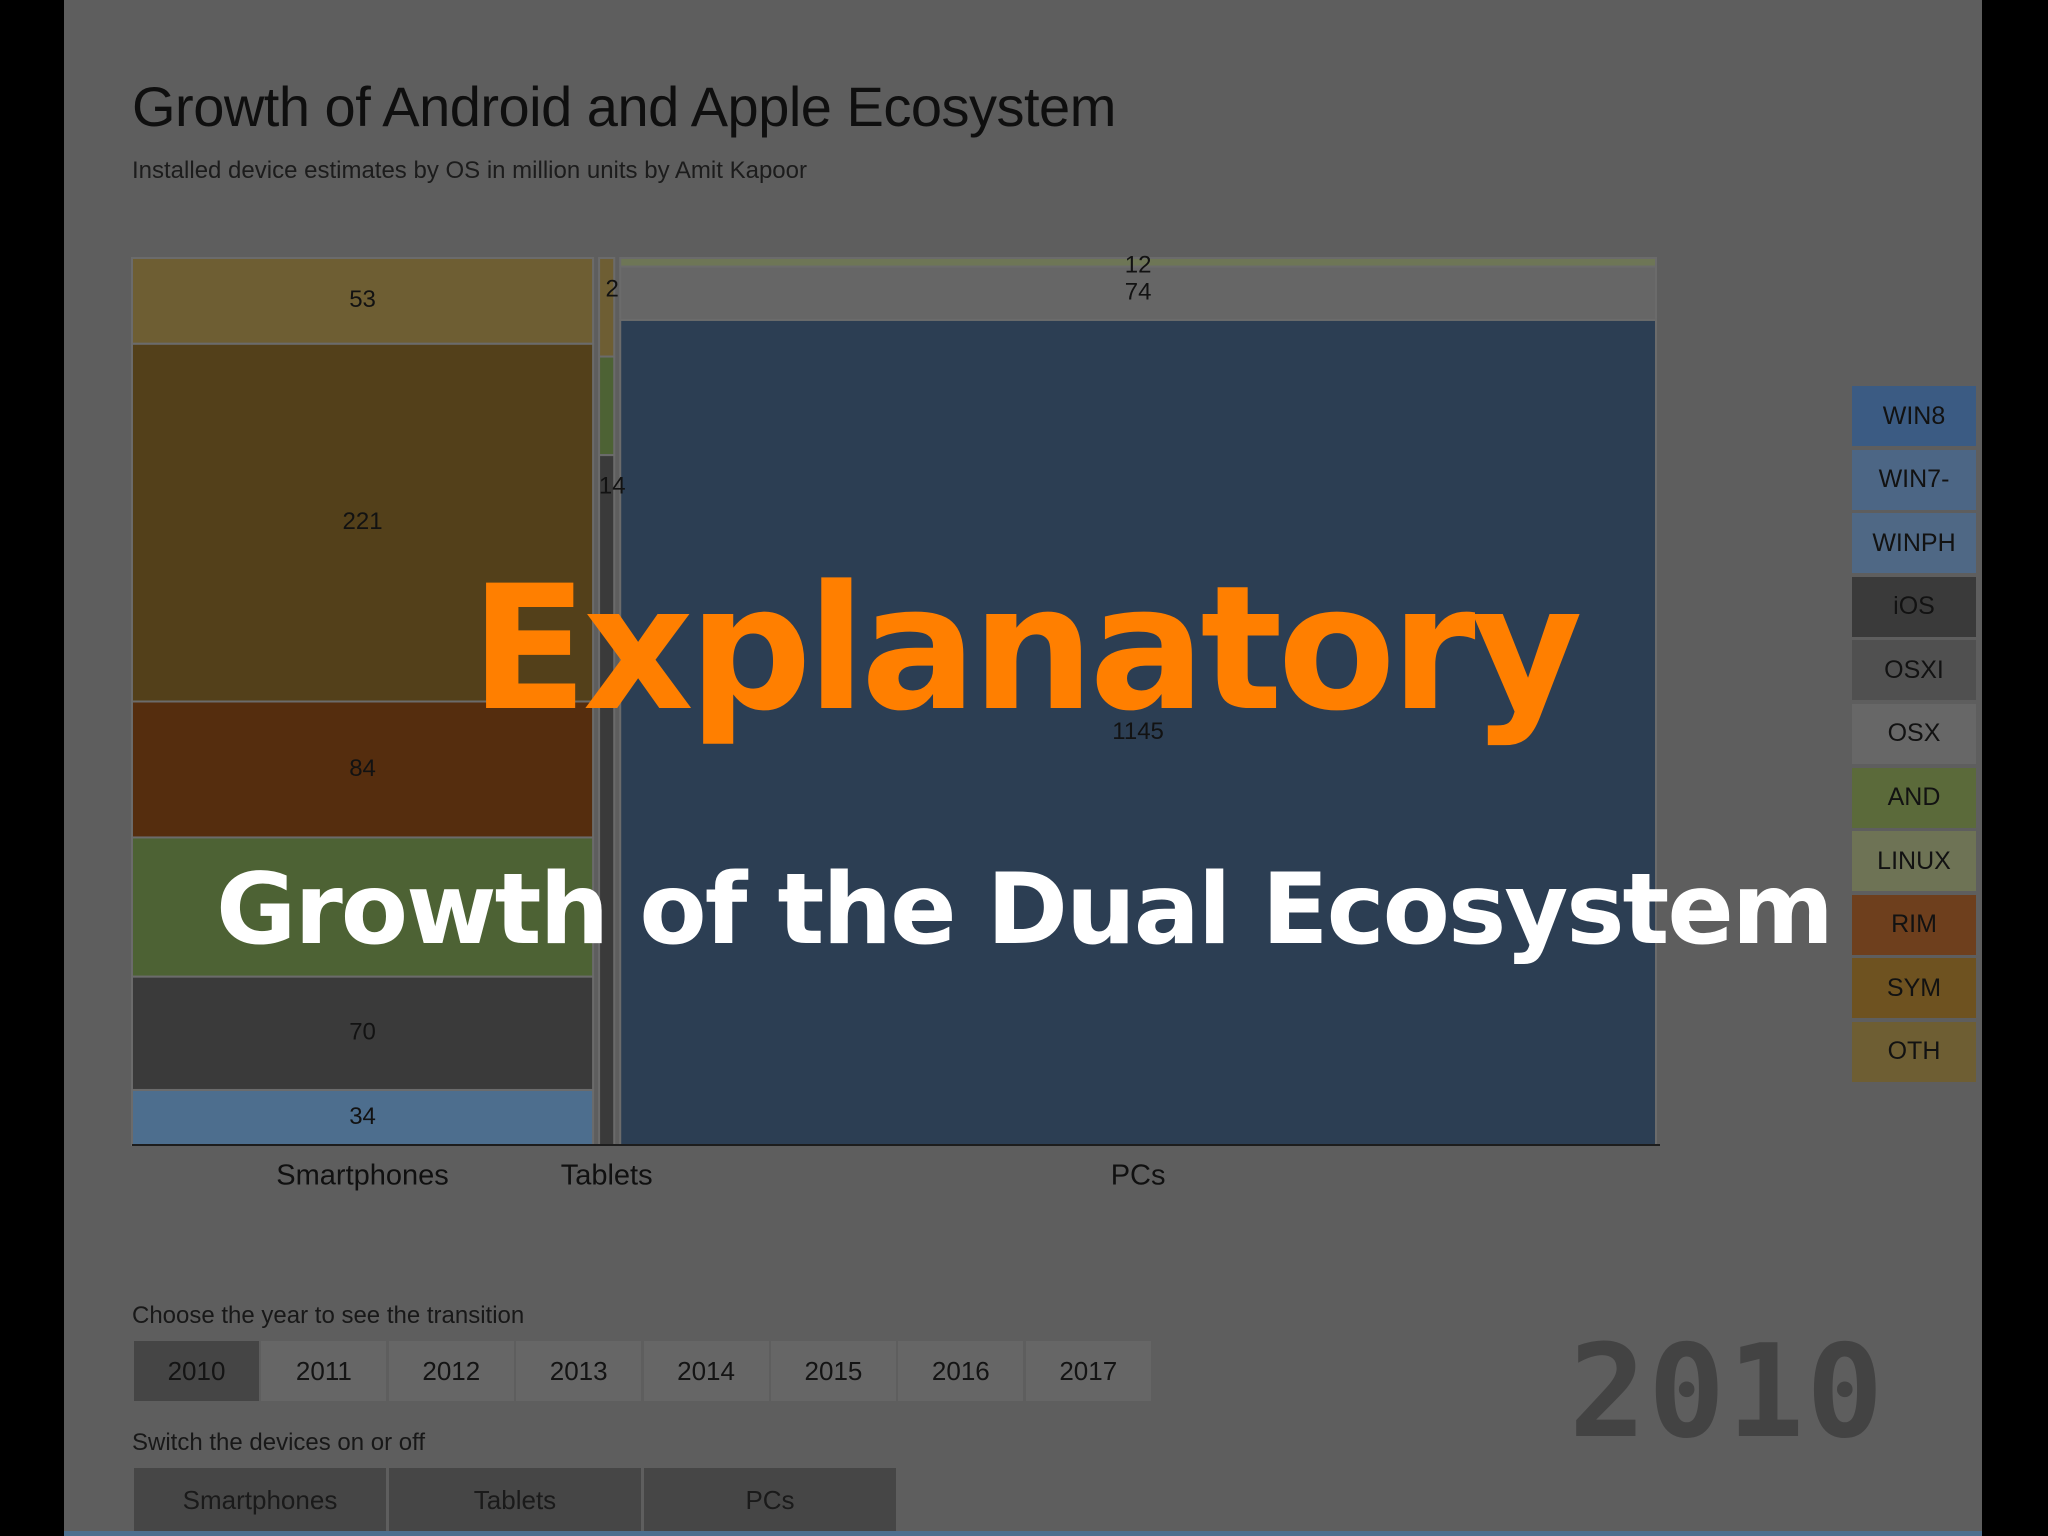  I want to click on device-toggle-label: Switch the devices on or off, so click(279, 1442).